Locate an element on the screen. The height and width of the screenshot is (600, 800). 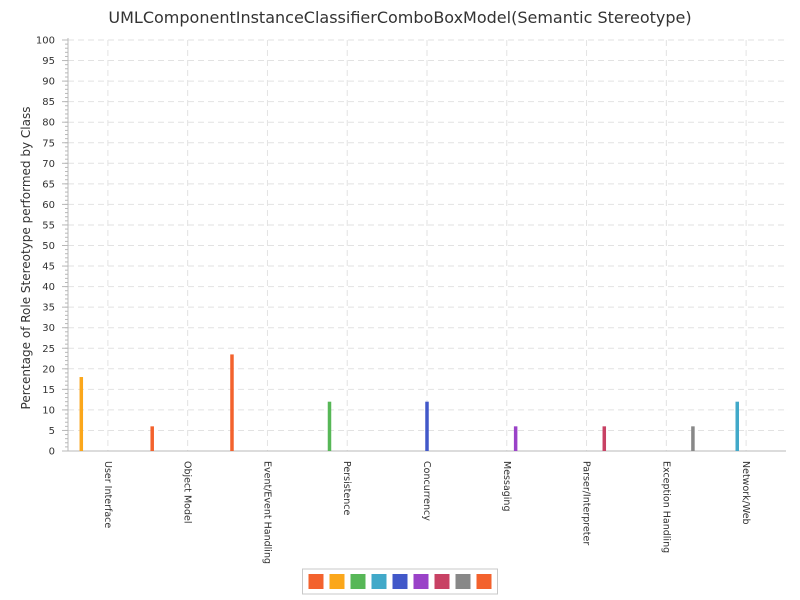
y-tick-label: 5 is located at coordinates (52, 431).